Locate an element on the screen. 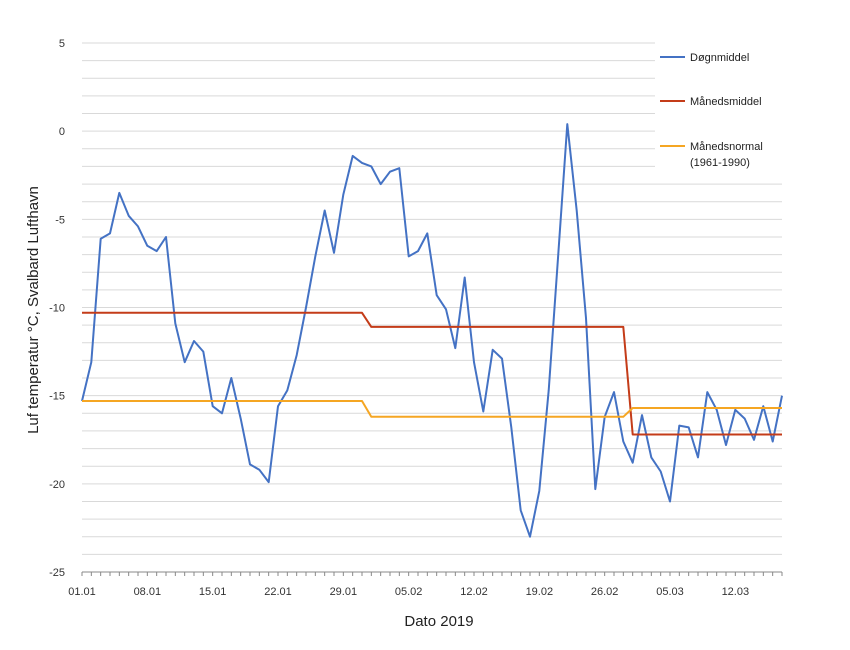  x-tick-label: 05.02 is located at coordinates (409, 592).